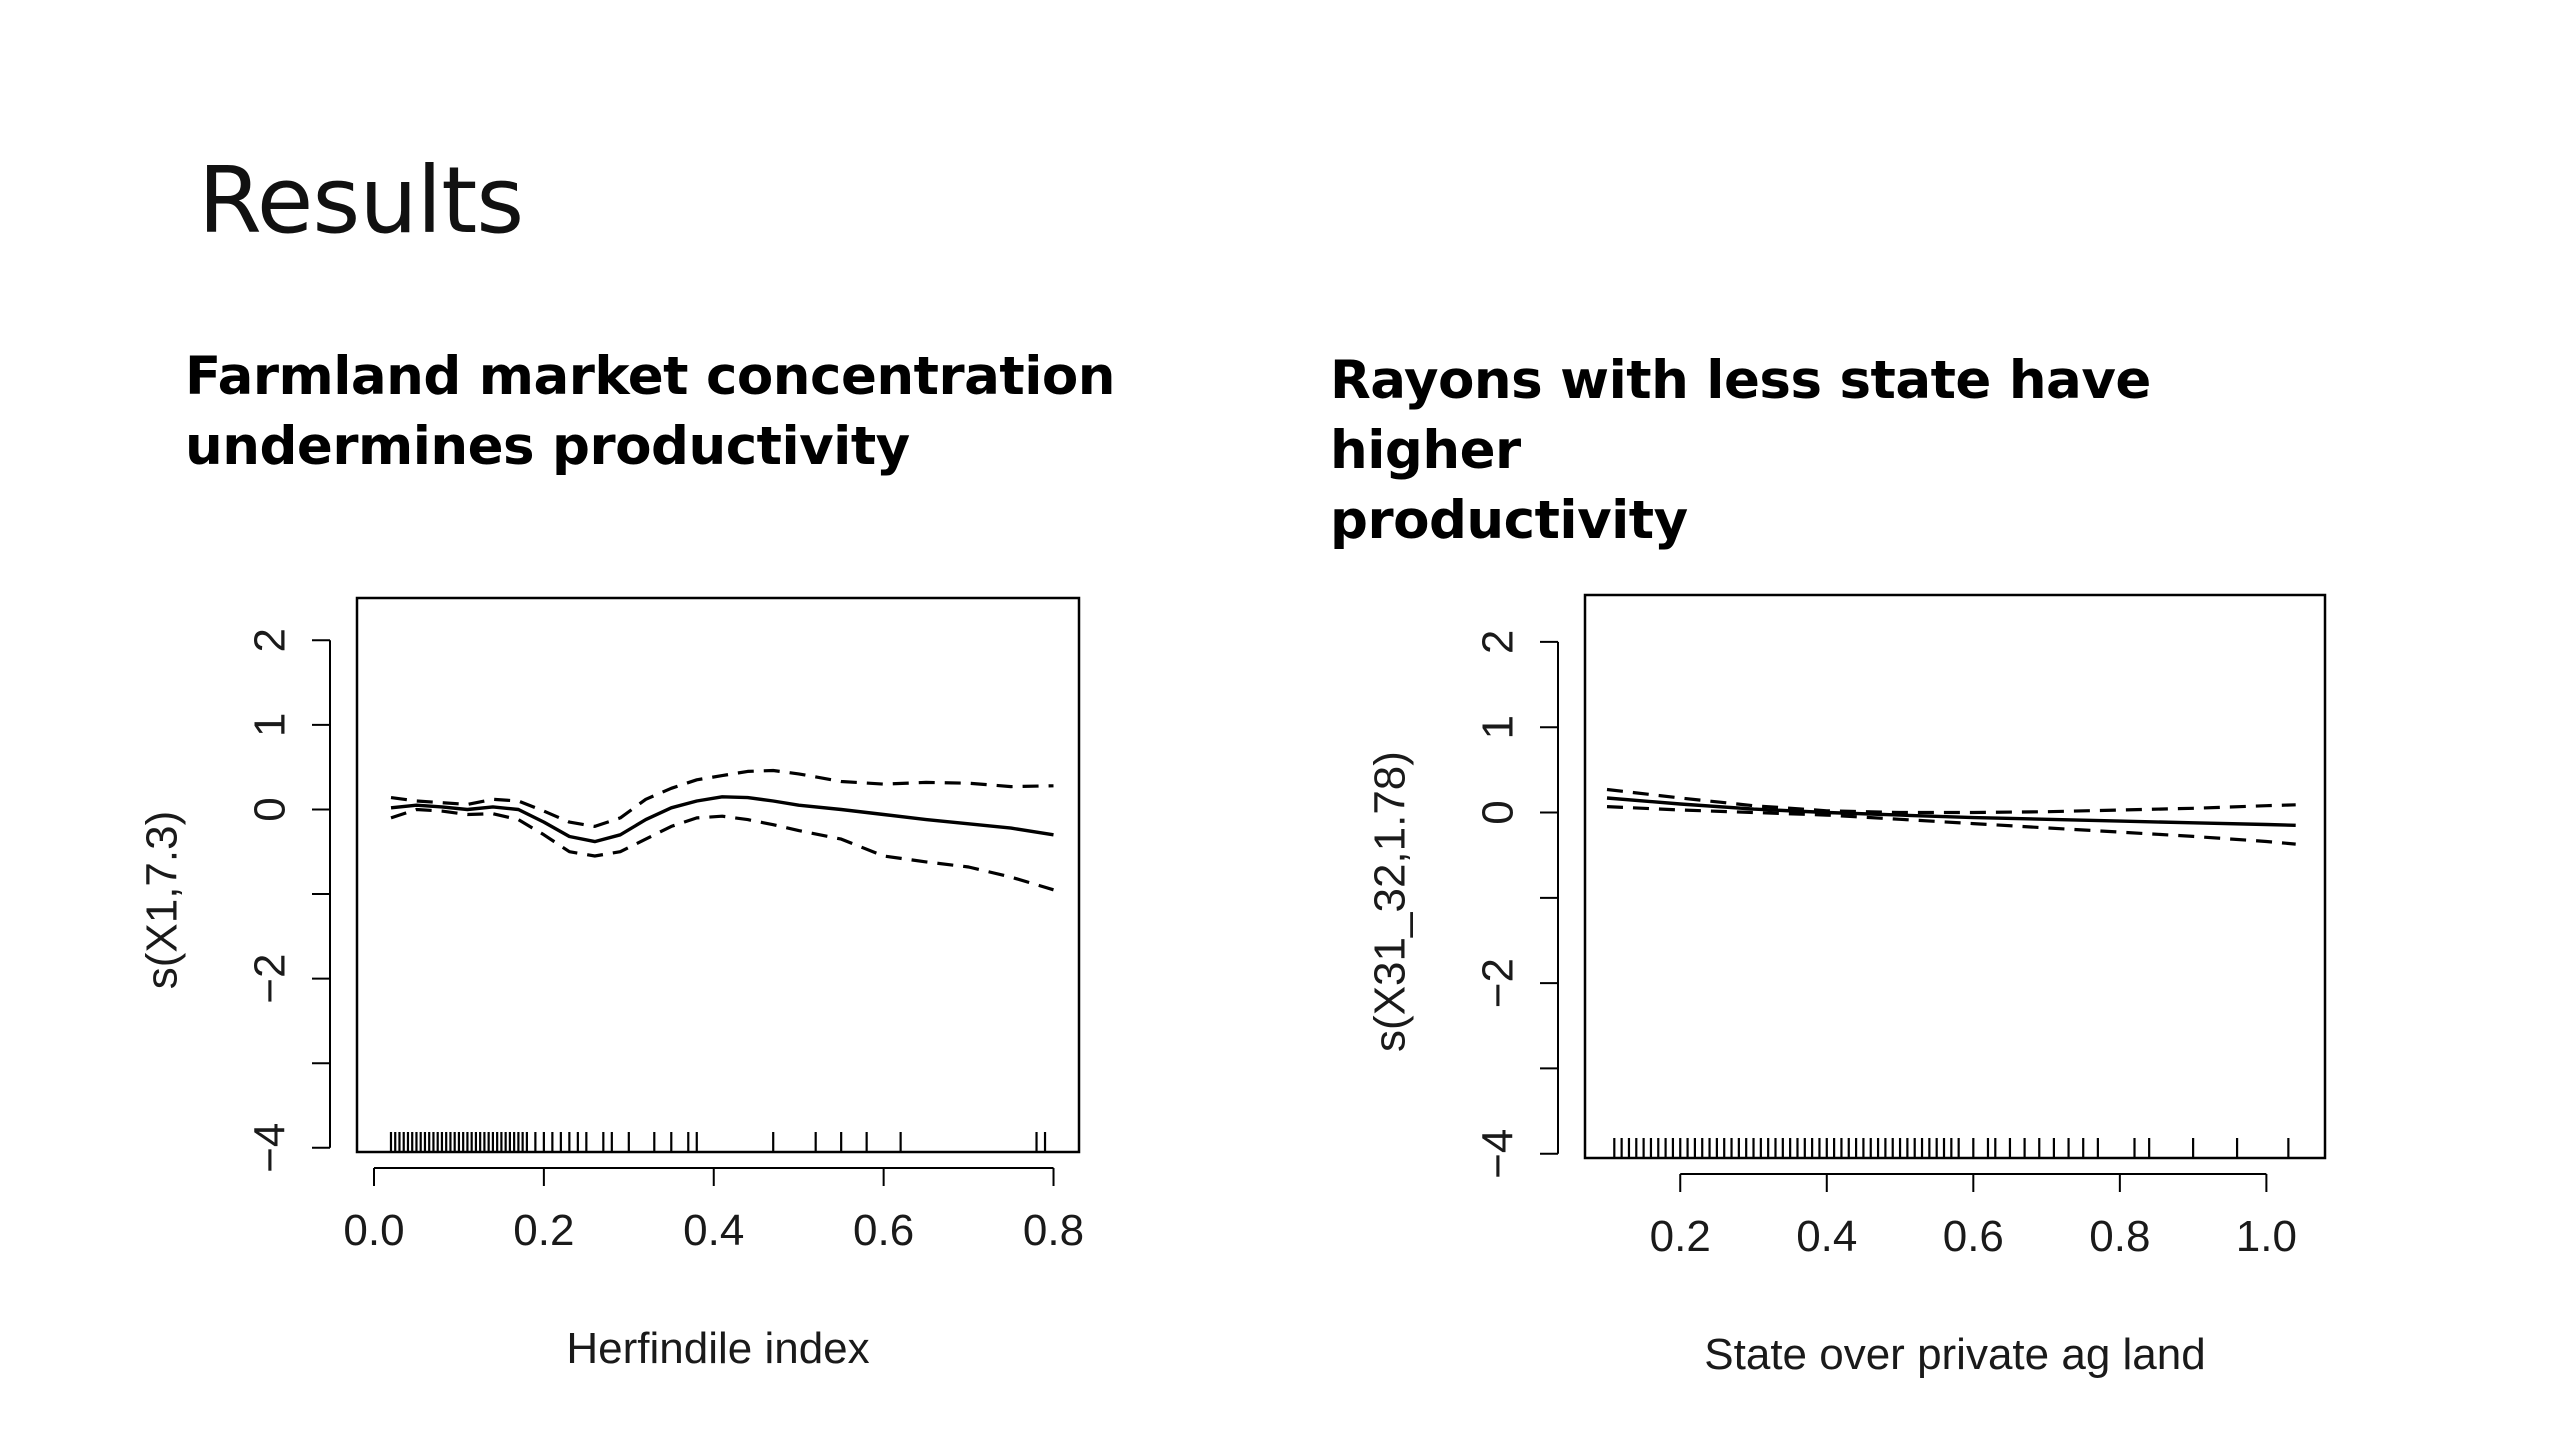  Describe the element at coordinates (373, 1230) in the screenshot. I see `x-tick-label: 0.0` at that location.